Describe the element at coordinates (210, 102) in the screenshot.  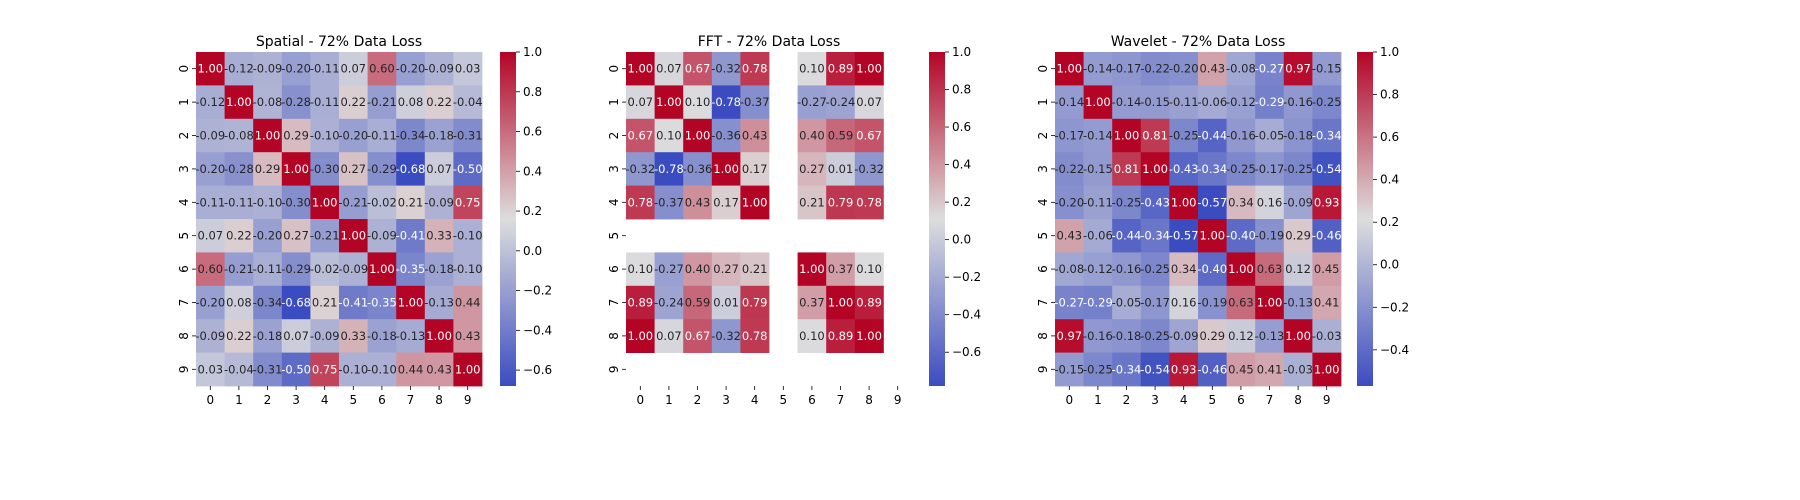
I see `cell-label: -0.12` at that location.